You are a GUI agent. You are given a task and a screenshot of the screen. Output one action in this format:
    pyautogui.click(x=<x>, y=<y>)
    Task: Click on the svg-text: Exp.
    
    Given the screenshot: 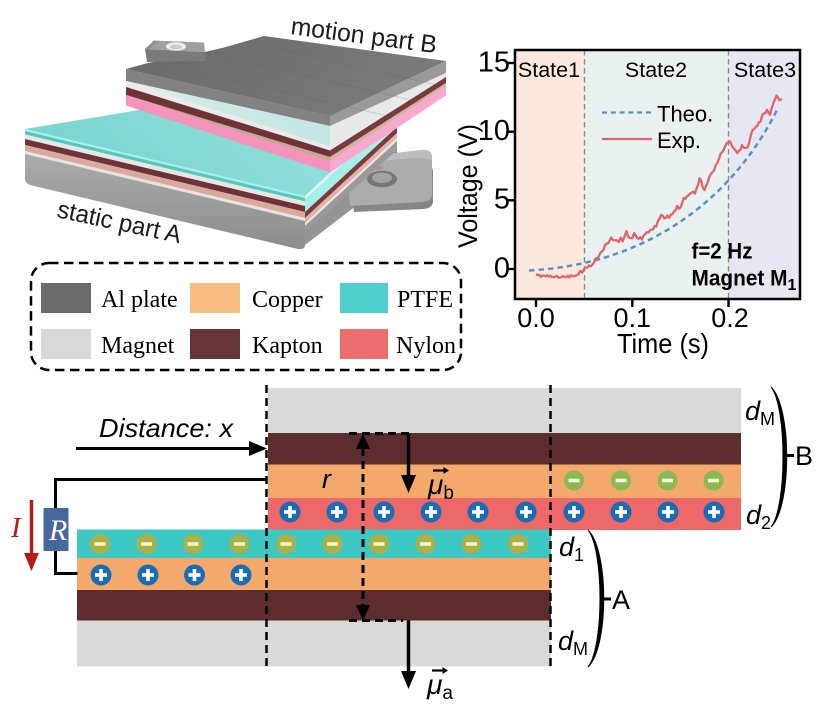 What is the action you would take?
    pyautogui.click(x=679, y=140)
    